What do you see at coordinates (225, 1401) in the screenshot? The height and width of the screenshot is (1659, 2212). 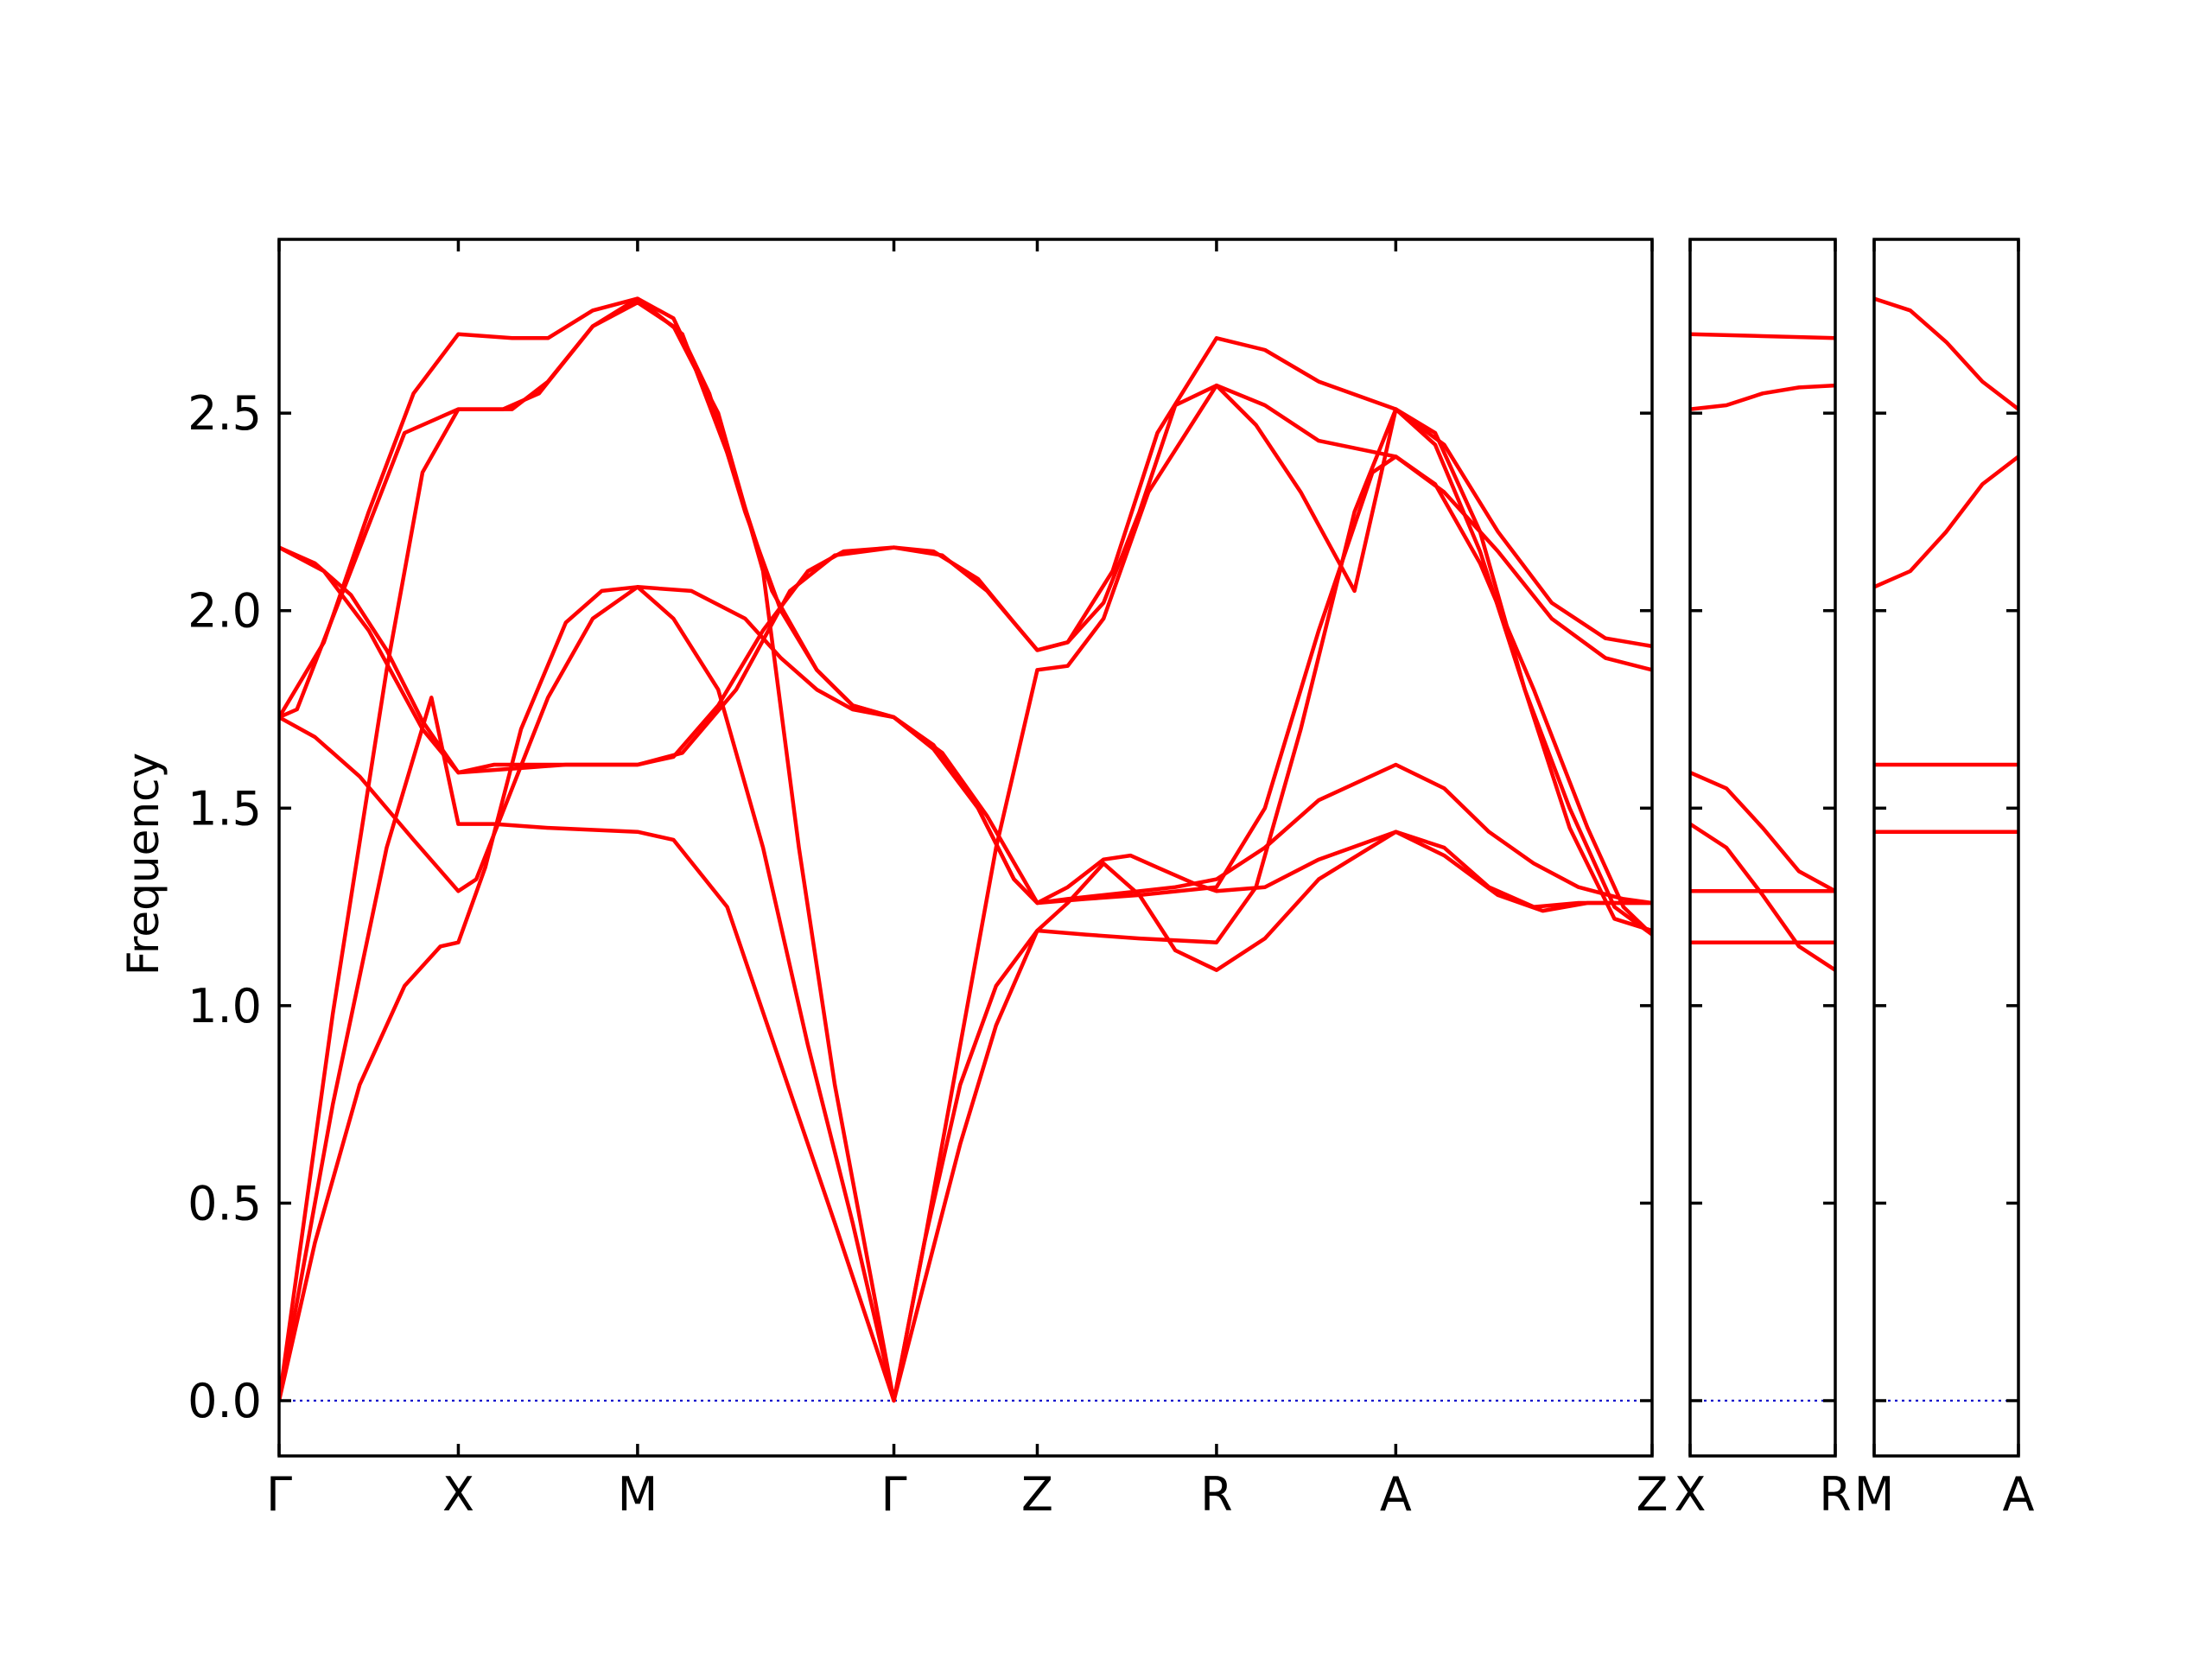 I see `y-tick-label: 0.0` at bounding box center [225, 1401].